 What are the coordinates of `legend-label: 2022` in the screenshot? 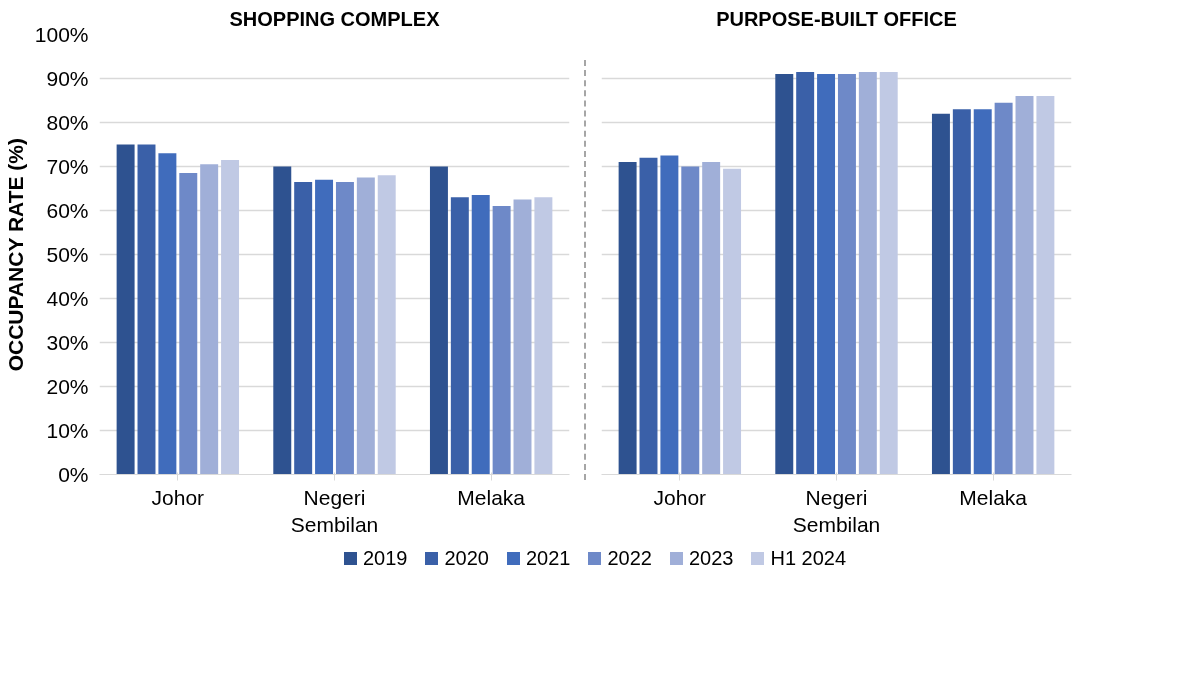 It's located at (629, 558).